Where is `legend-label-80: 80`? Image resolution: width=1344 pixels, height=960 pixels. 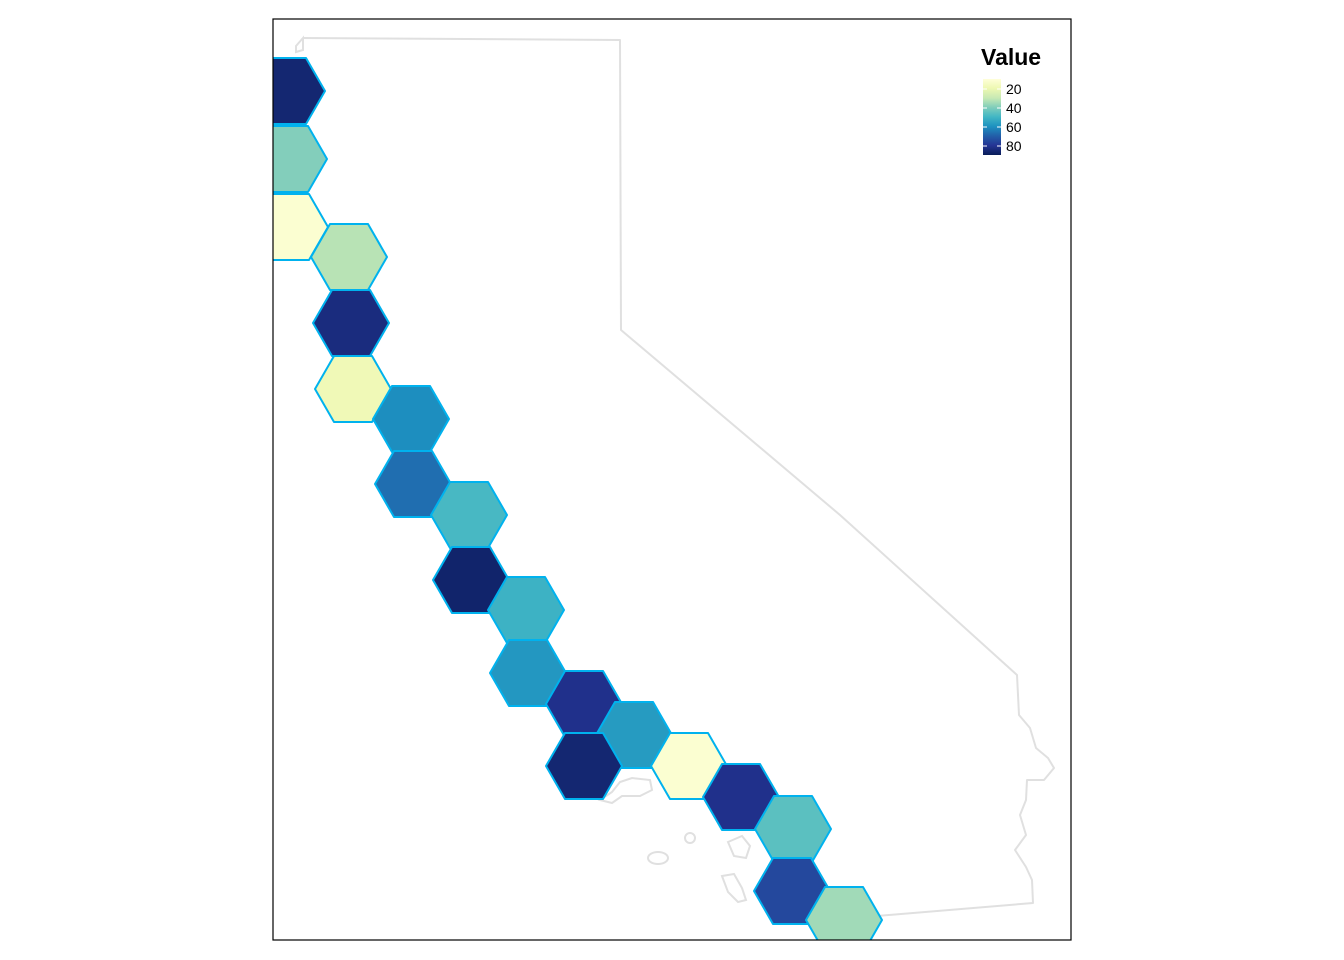 legend-label-80: 80 is located at coordinates (1014, 146).